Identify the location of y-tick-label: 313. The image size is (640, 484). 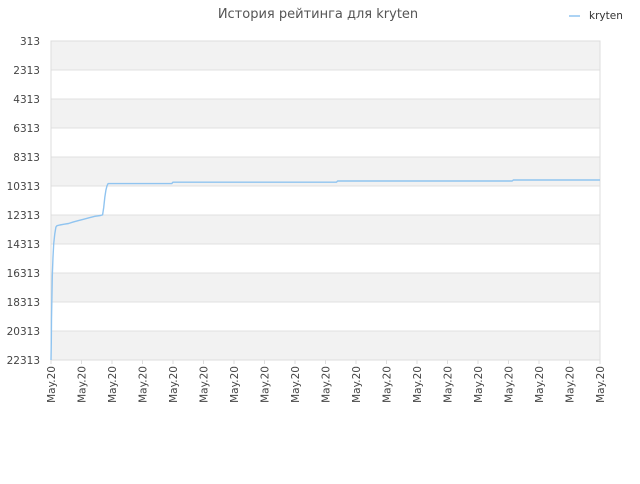
(30, 42).